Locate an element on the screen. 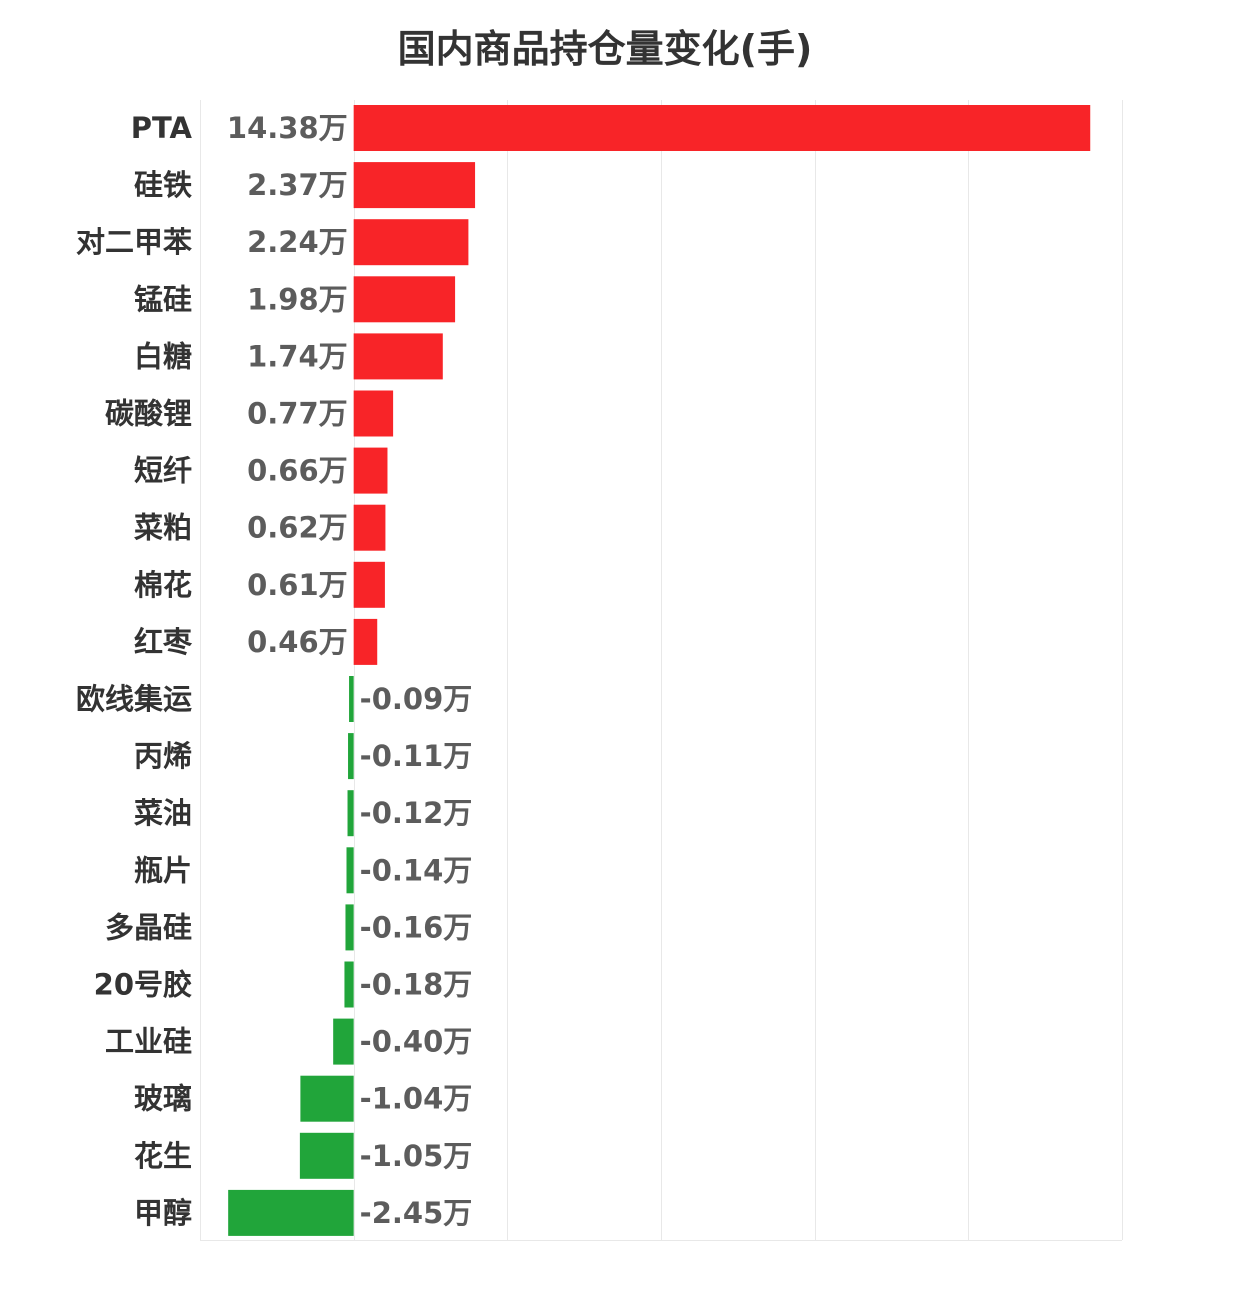  value-label: -0.16万 is located at coordinates (416, 927).